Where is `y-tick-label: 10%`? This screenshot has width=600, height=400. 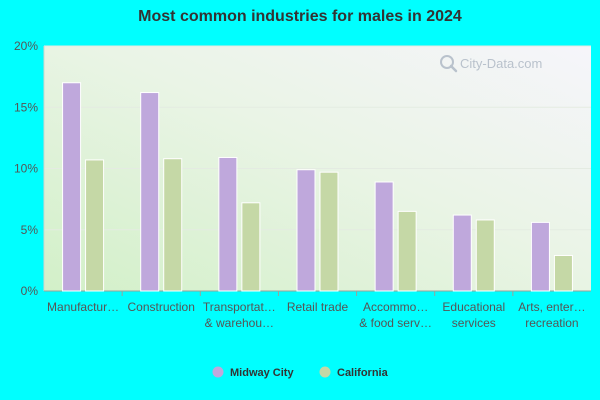
y-tick-label: 10% is located at coordinates (26, 169).